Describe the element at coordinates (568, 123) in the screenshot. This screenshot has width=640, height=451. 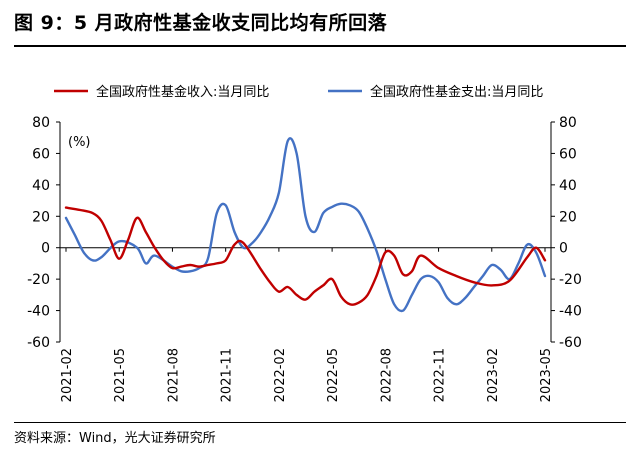
I see `y-tick-right-label: 80` at that location.